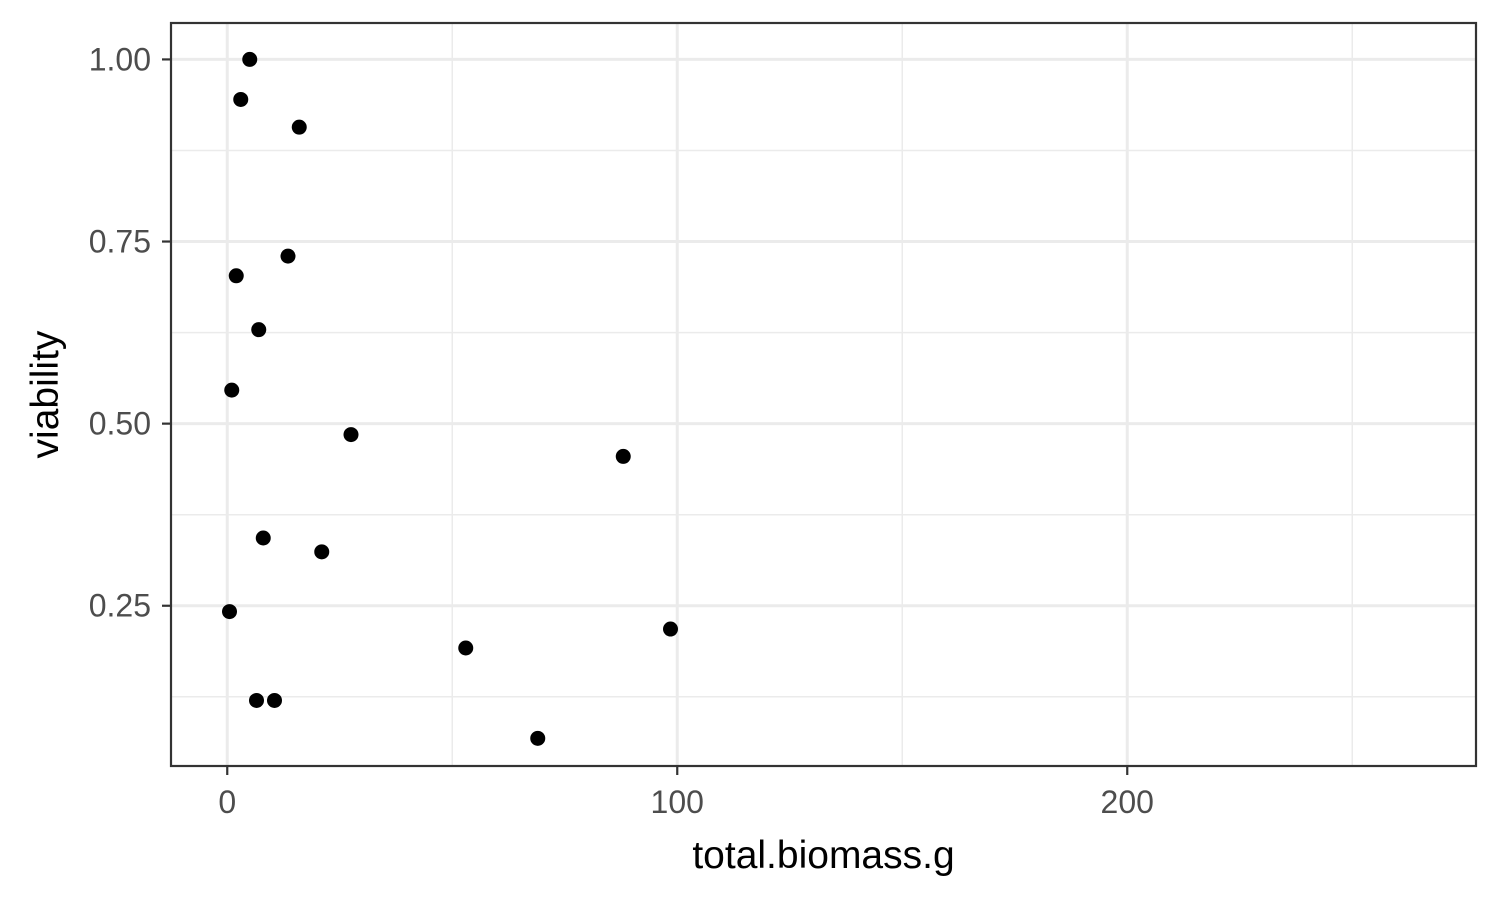  What do you see at coordinates (120, 242) in the screenshot?
I see `y-tick-label: 0.75` at bounding box center [120, 242].